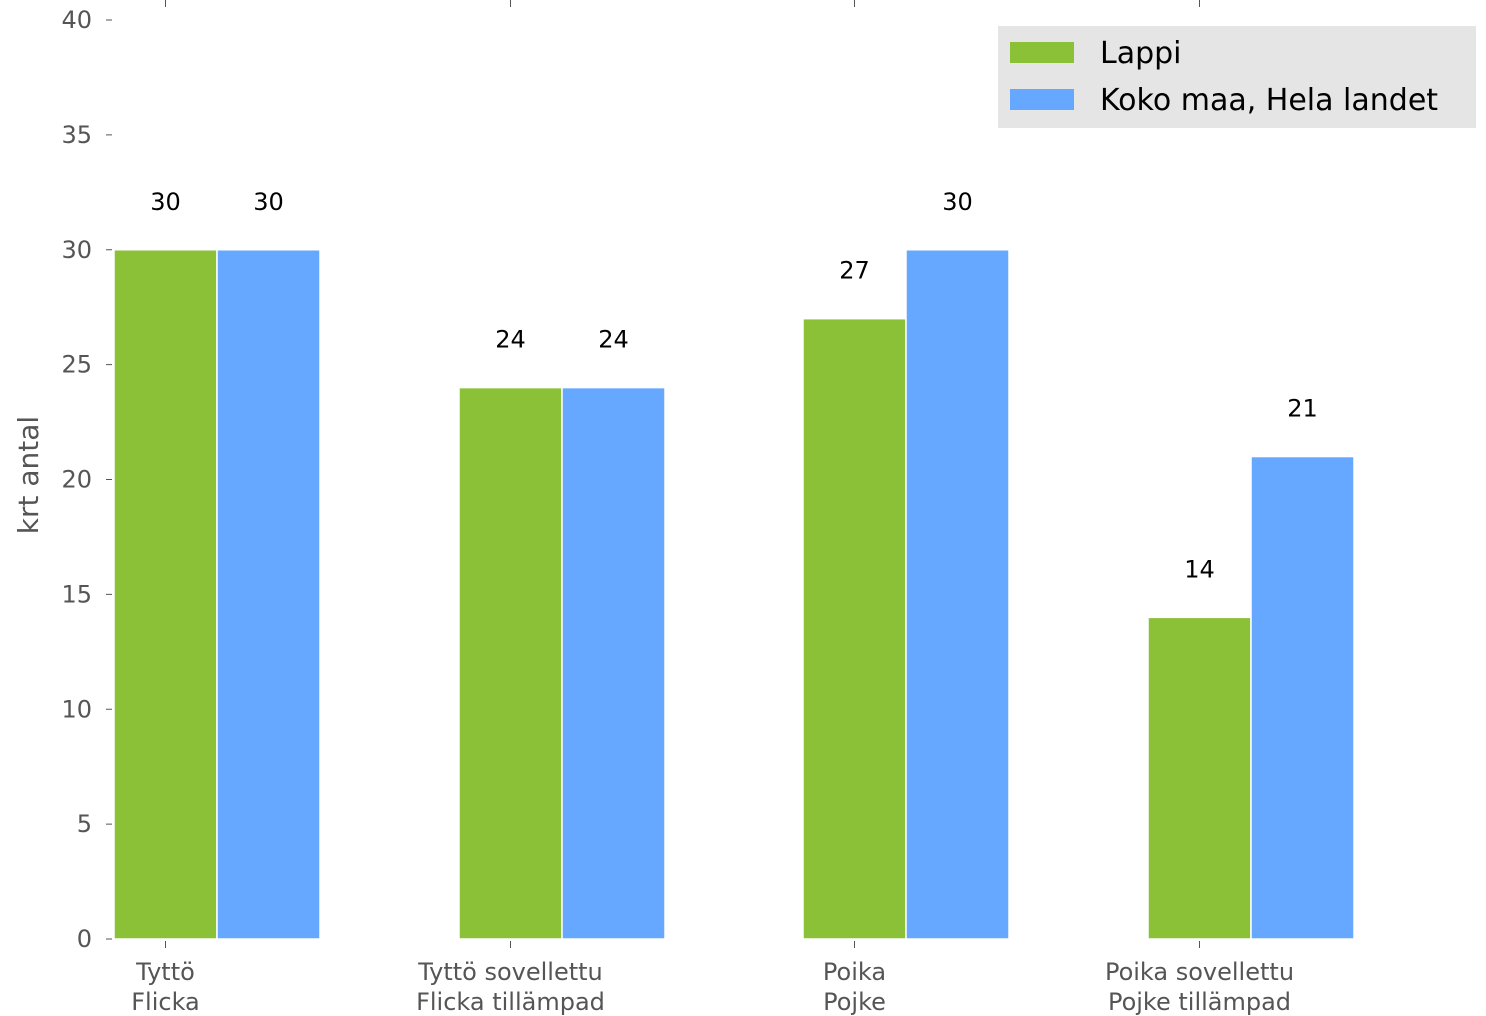  Describe the element at coordinates (1199, 1002) in the screenshot. I see `x-tick-label: Pojke tillämpad` at that location.